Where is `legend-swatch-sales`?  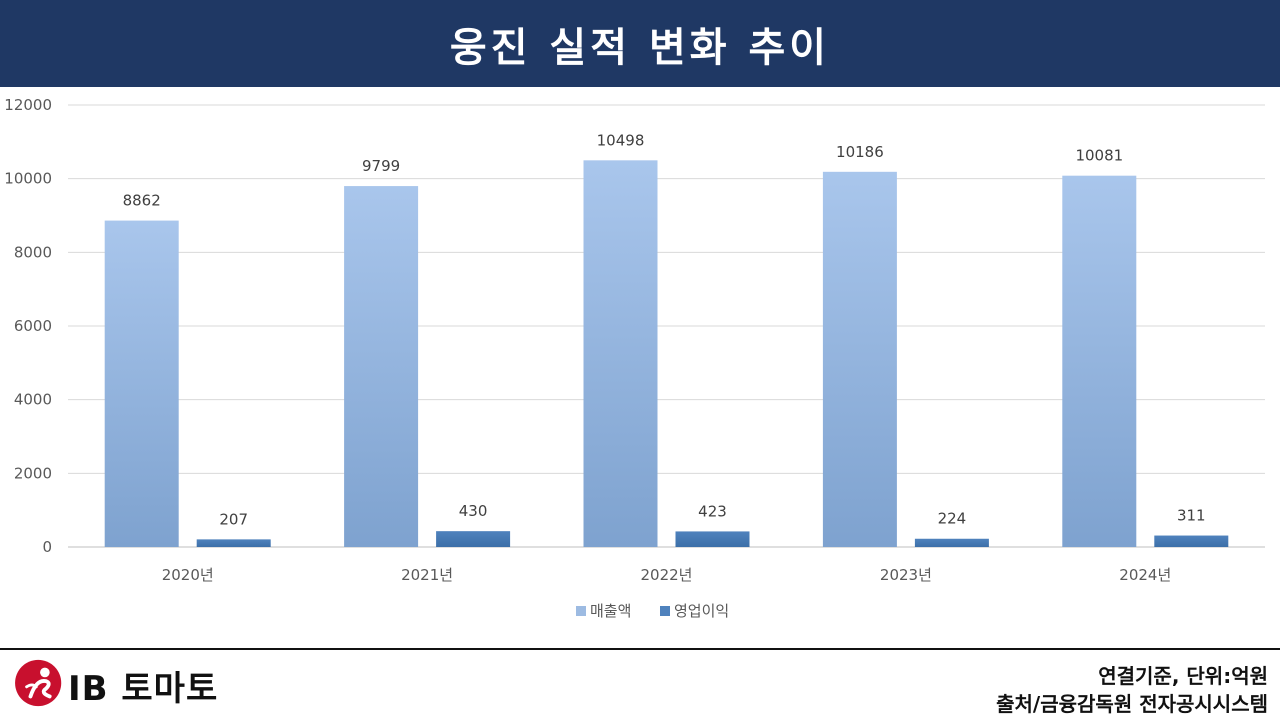 legend-swatch-sales is located at coordinates (581, 611).